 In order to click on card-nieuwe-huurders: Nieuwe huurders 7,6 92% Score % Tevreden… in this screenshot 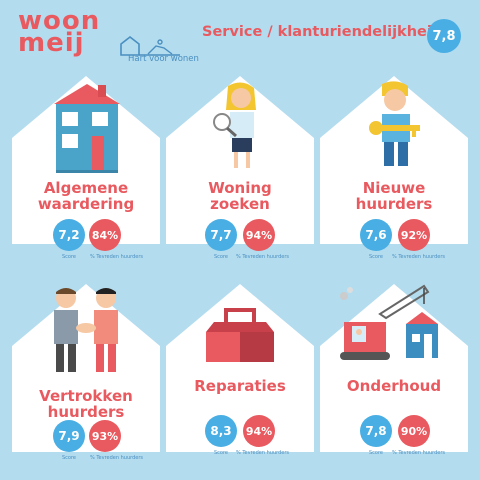, I will do `click(394, 168)`.